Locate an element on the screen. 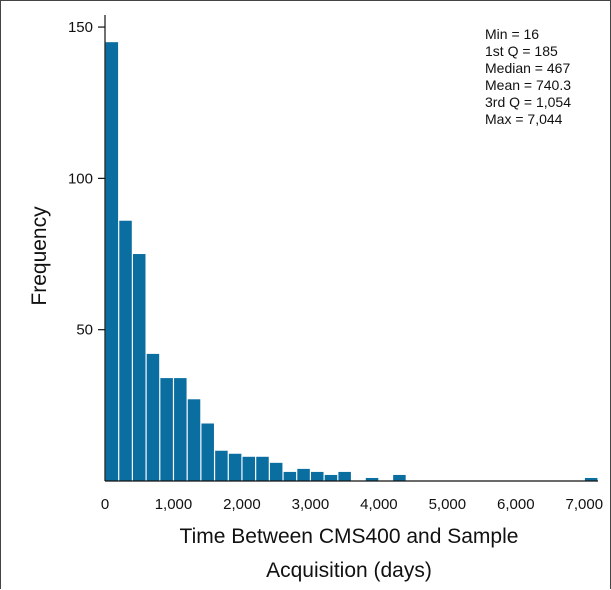  x-tick-label: 0 is located at coordinates (105, 504).